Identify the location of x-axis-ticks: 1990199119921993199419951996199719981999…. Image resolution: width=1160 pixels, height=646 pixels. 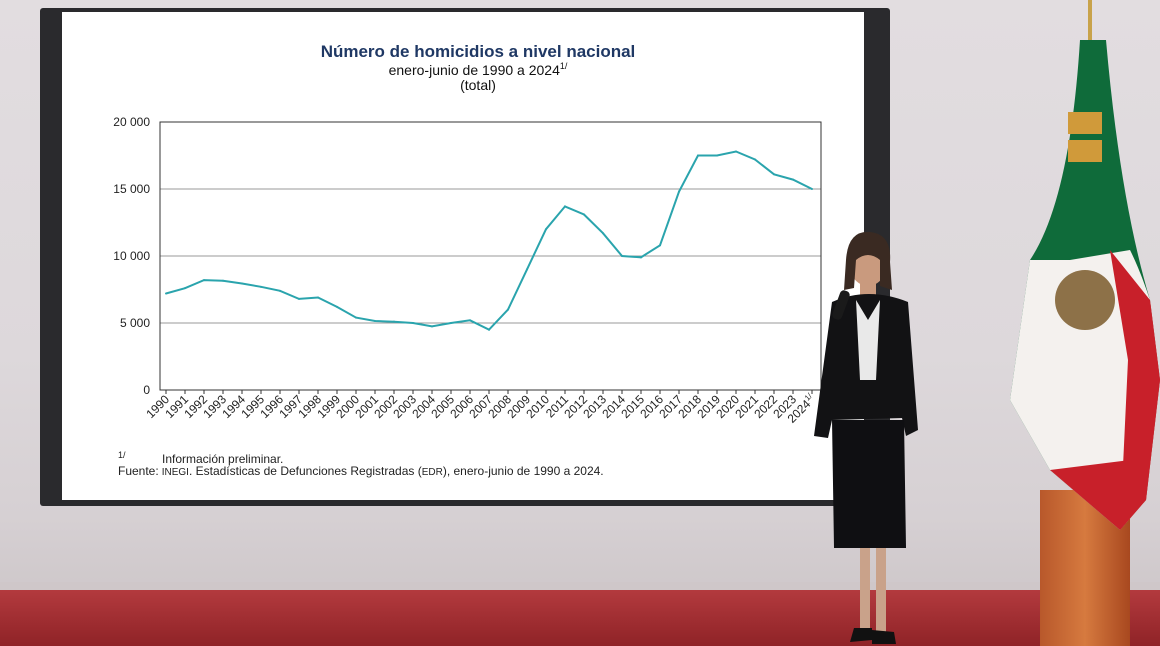
(481, 408).